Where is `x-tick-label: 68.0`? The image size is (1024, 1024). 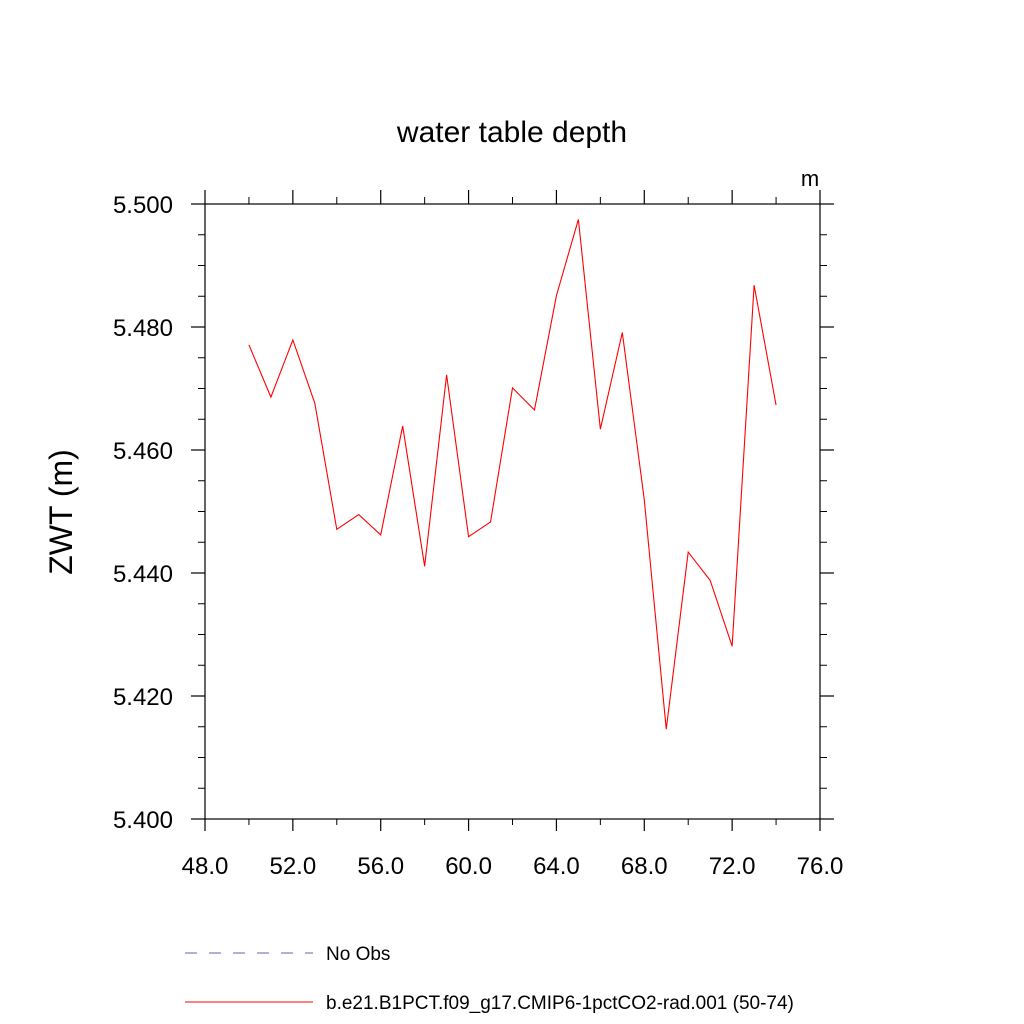
x-tick-label: 68.0 is located at coordinates (644, 866).